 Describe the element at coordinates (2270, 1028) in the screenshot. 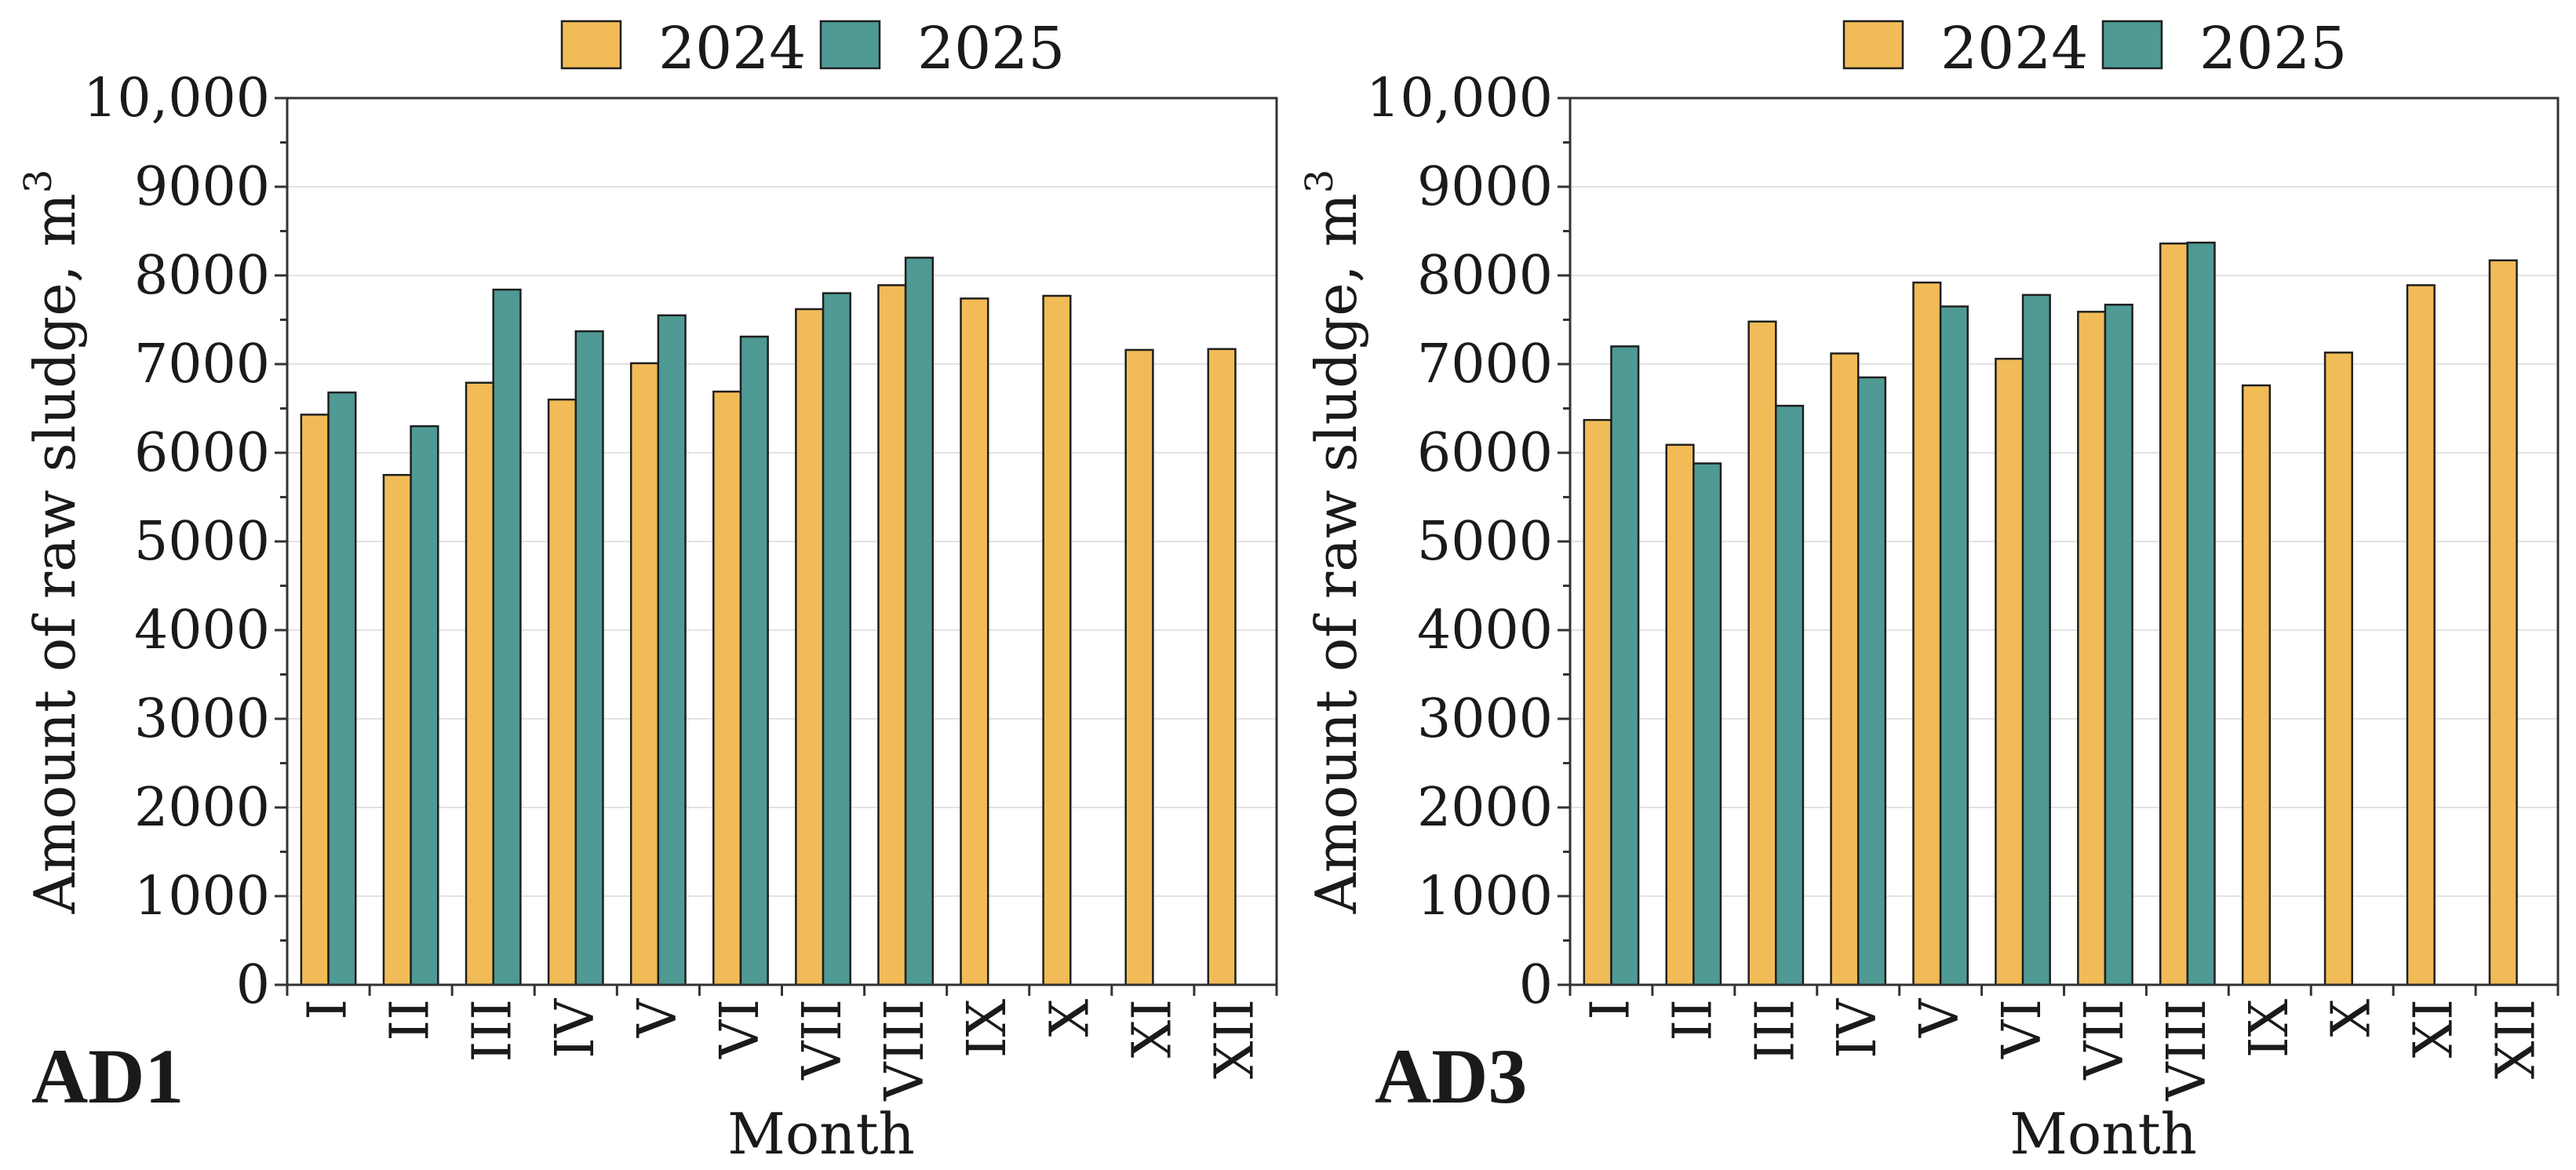

I see `x-tick-label-IX: IX` at that location.